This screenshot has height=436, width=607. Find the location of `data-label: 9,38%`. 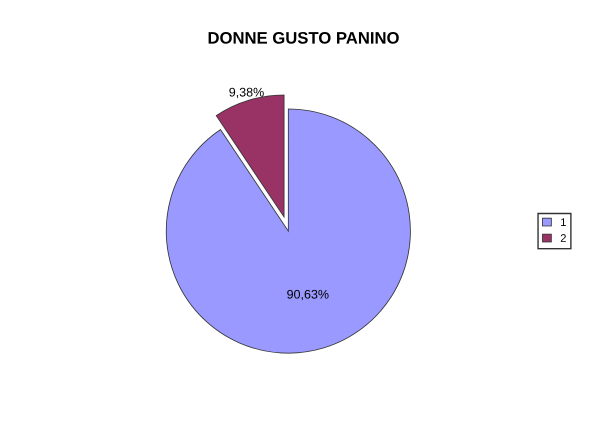

data-label: 9,38% is located at coordinates (246, 93).